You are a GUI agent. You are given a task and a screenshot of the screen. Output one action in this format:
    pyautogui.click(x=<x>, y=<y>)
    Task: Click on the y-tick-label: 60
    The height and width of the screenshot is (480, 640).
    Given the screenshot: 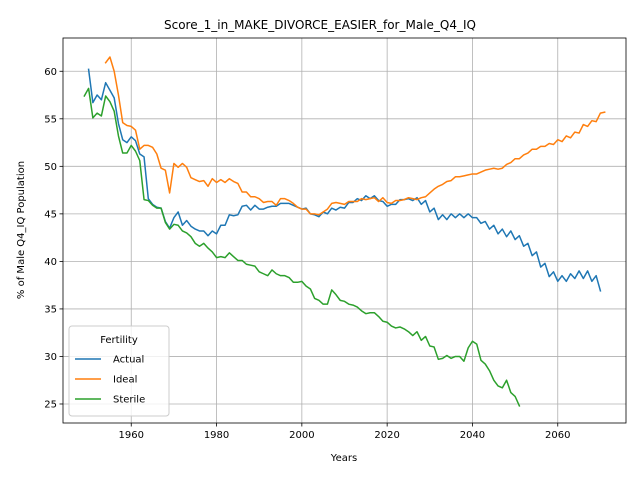 What is the action you would take?
    pyautogui.click(x=50, y=72)
    